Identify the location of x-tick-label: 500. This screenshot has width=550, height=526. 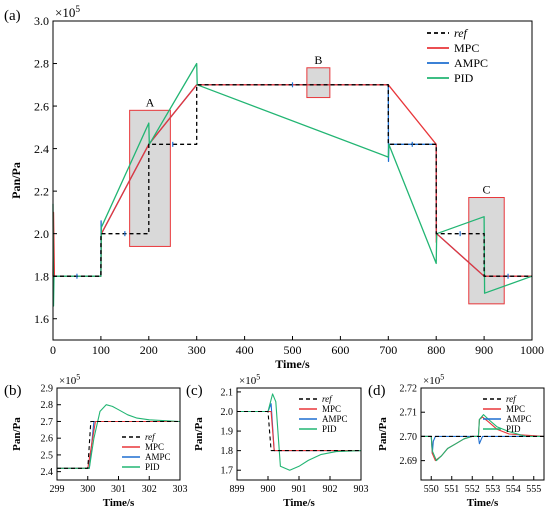
(293, 350).